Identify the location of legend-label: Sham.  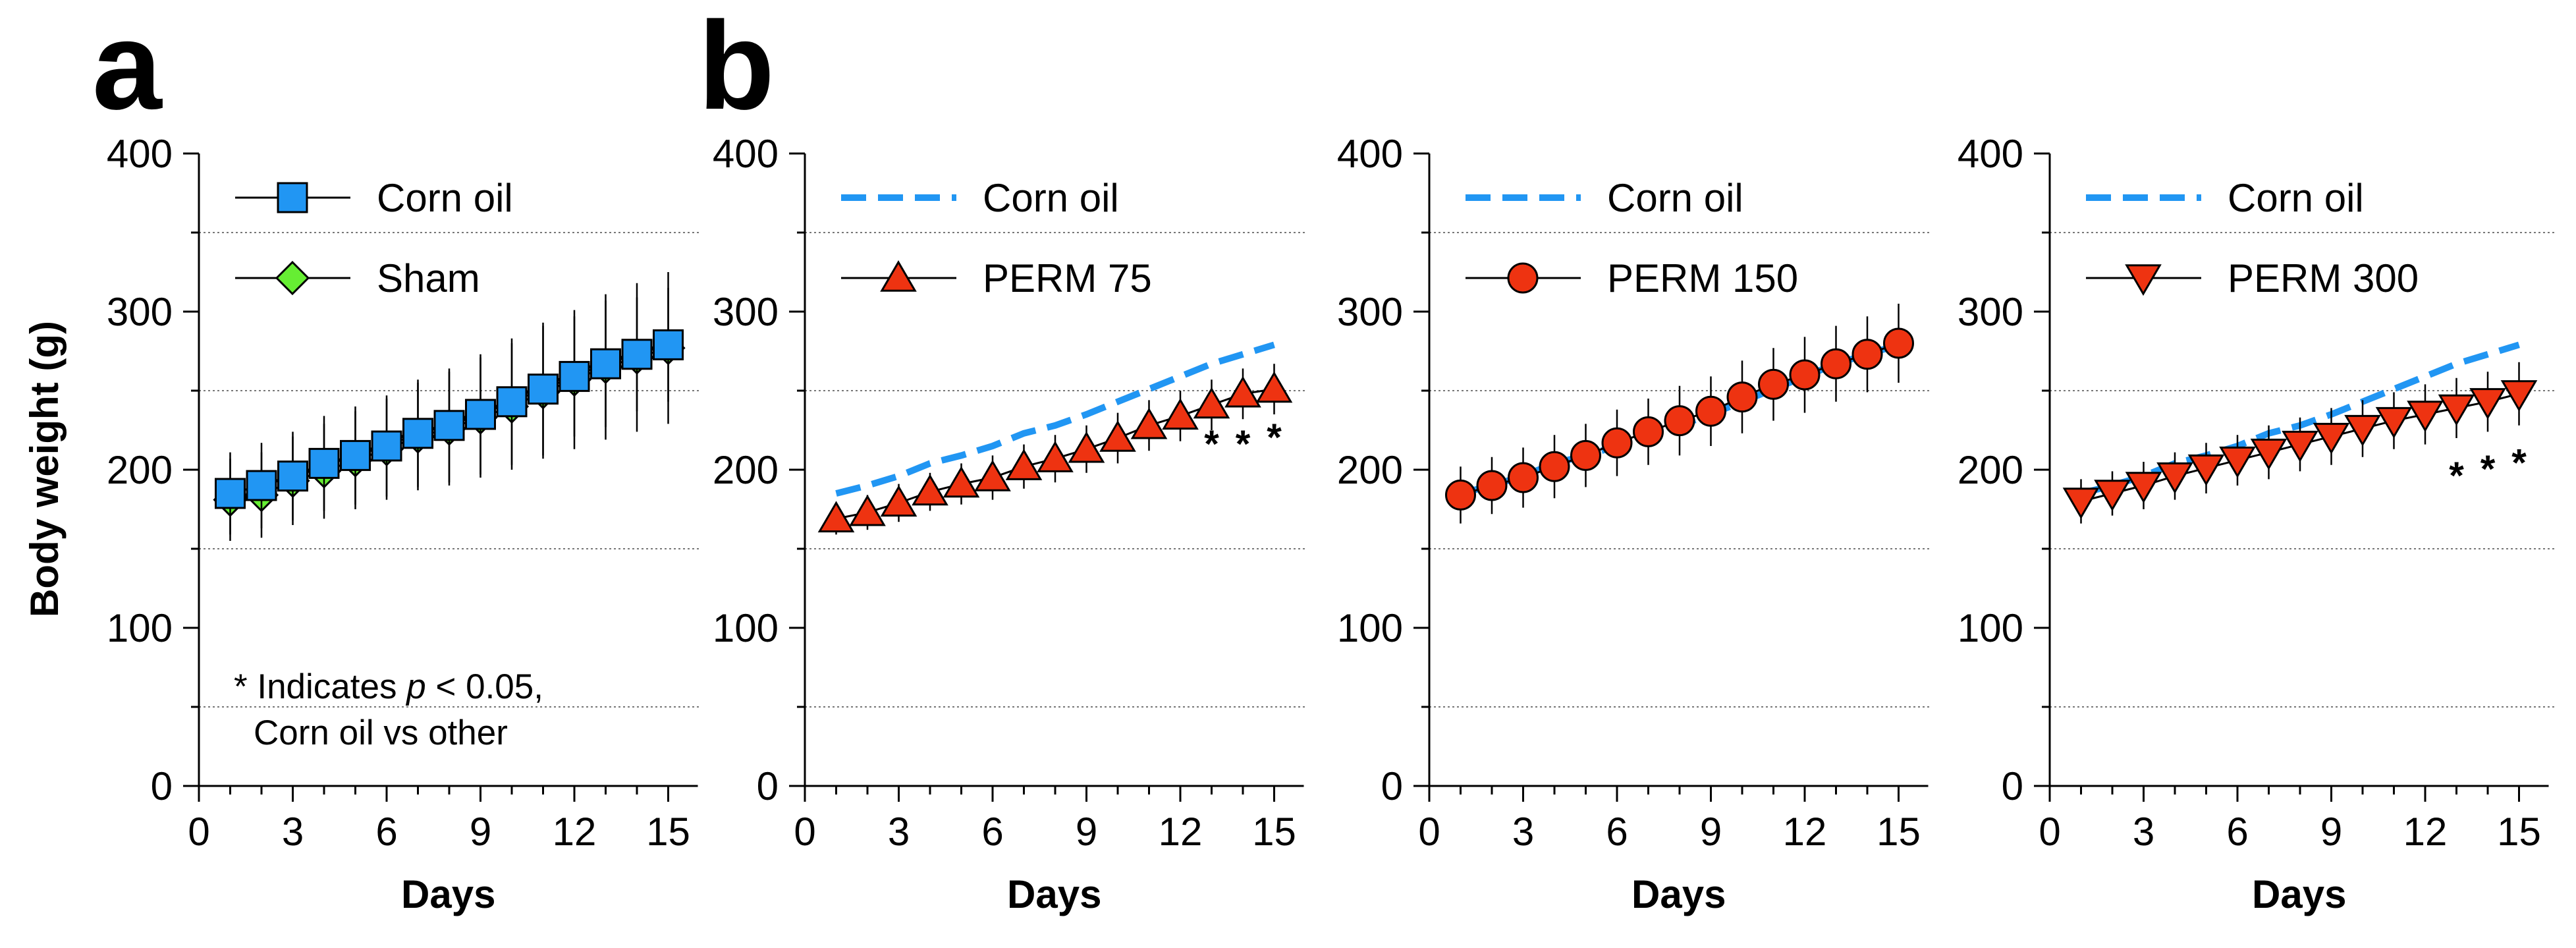
(428, 278).